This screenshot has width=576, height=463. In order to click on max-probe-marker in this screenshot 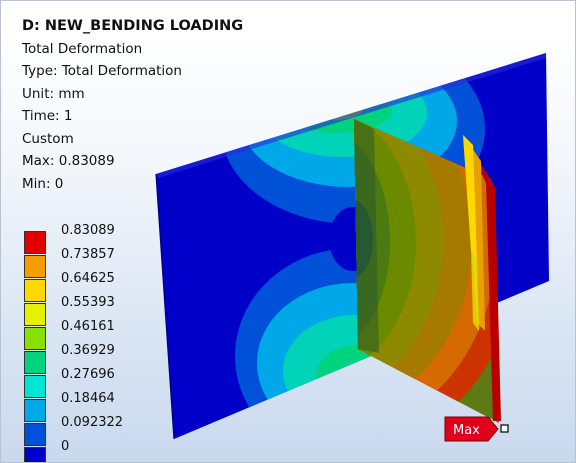, I will do `click(504, 428)`.